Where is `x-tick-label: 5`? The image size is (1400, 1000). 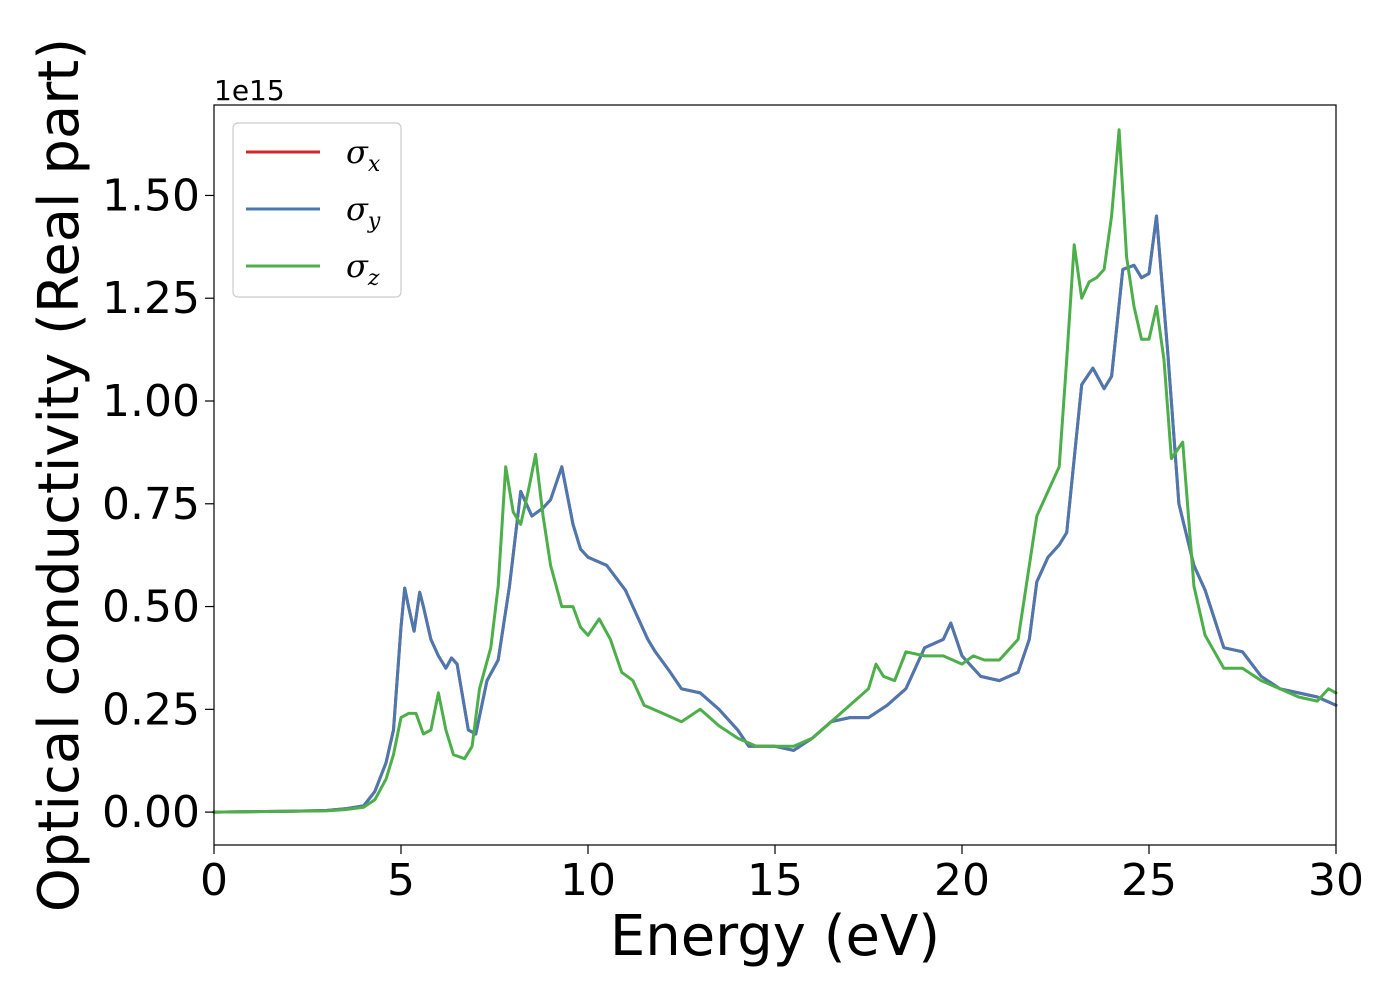
x-tick-label: 5 is located at coordinates (401, 880).